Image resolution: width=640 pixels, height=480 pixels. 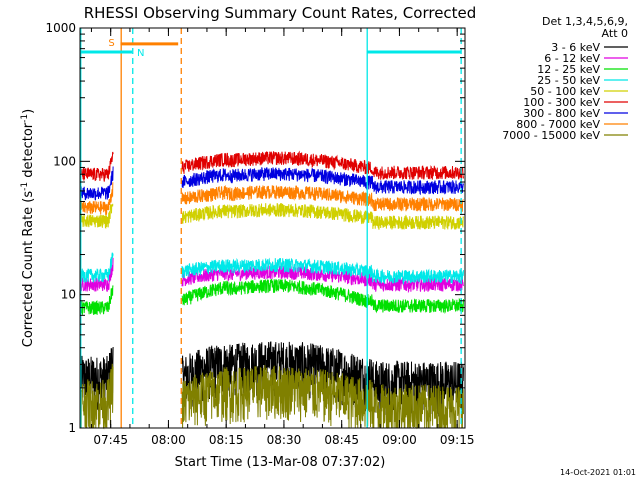 What do you see at coordinates (60, 28) in the screenshot?
I see `y-tick-label-3: 1000` at bounding box center [60, 28].